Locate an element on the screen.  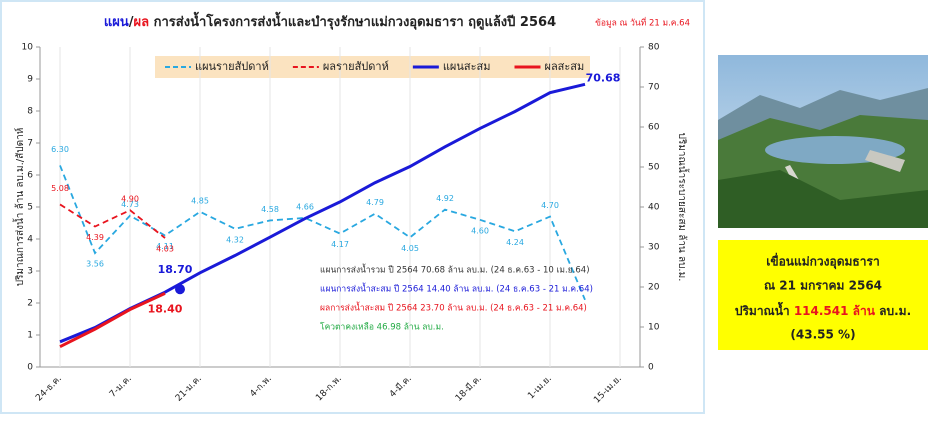
highlight-dot is located at coordinates (180, 289).